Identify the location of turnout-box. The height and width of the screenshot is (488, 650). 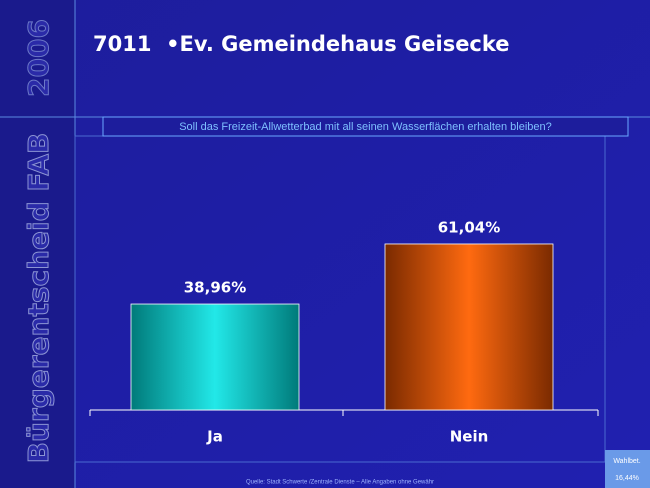
(627, 469).